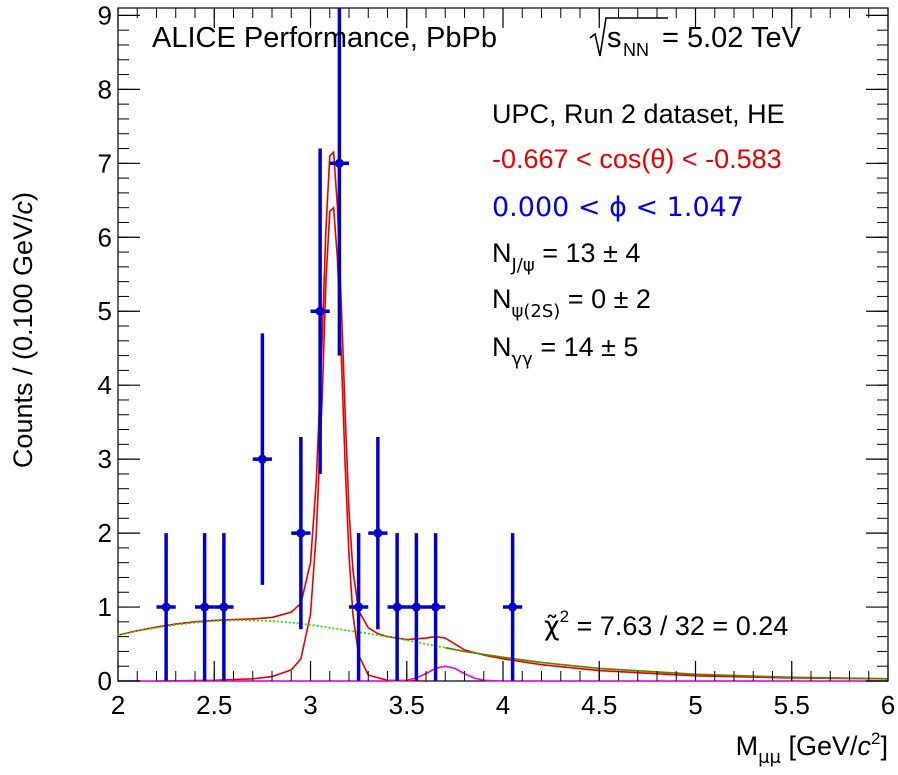 The width and height of the screenshot is (898, 775). I want to click on y-tick-label: 6, so click(105, 237).